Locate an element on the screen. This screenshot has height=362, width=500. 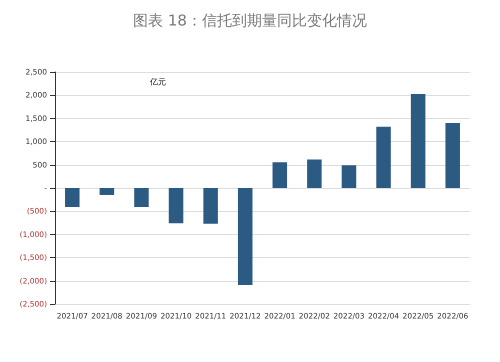
y-axis-title: 亿元 is located at coordinates (157, 82).